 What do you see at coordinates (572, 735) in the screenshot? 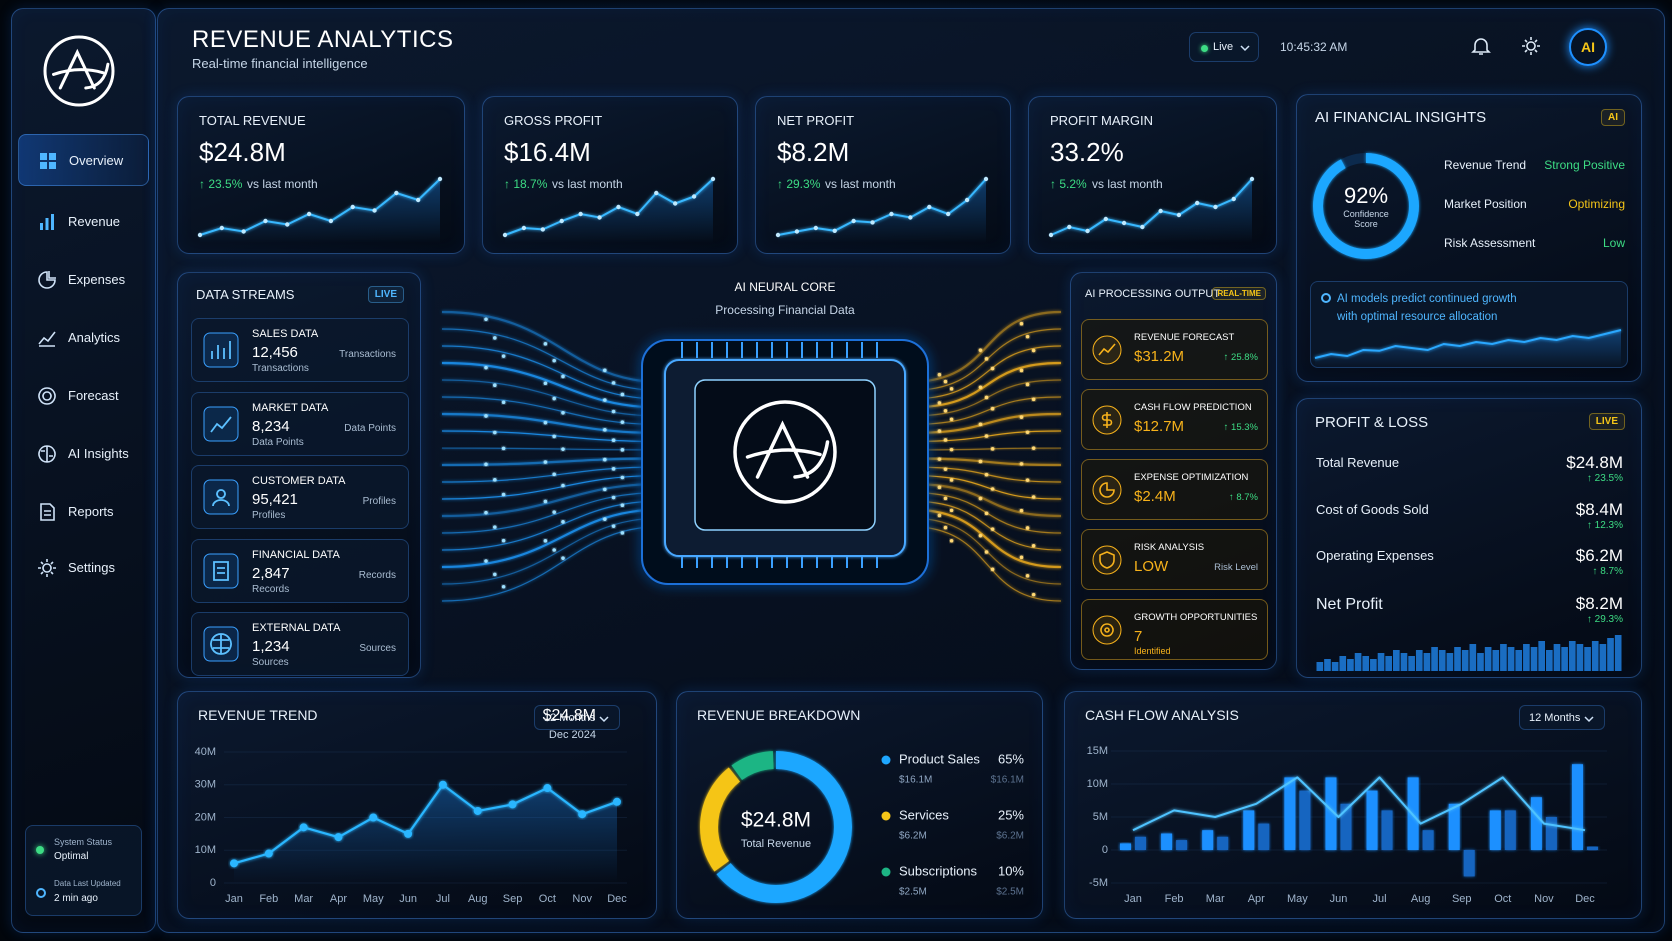
I see `annotation-note: Dec 2024` at bounding box center [572, 735].